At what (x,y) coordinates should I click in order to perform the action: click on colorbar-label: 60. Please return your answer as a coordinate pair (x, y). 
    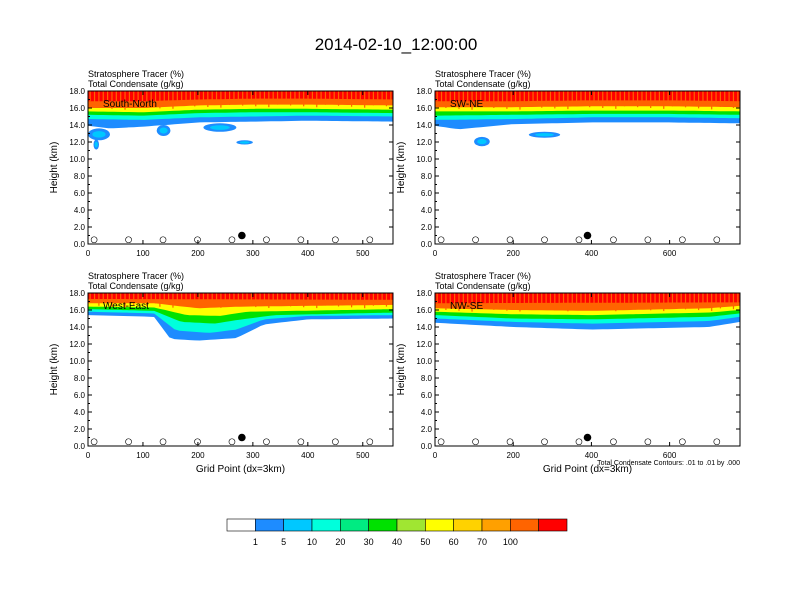
    Looking at the image, I should click on (454, 542).